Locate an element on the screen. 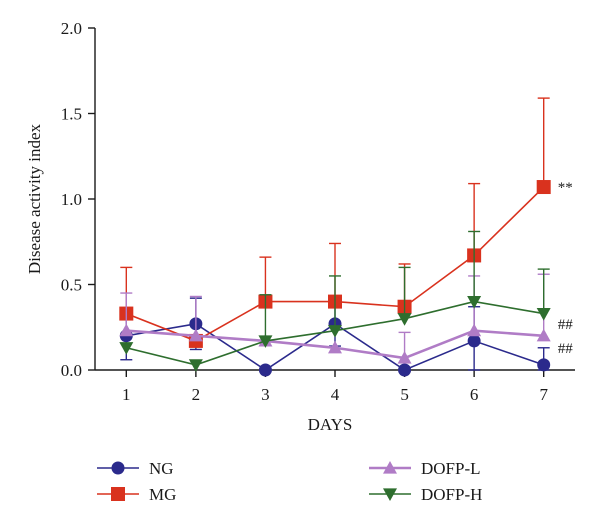 The image size is (600, 520). legend-item: DOFP-H is located at coordinates (425, 494).